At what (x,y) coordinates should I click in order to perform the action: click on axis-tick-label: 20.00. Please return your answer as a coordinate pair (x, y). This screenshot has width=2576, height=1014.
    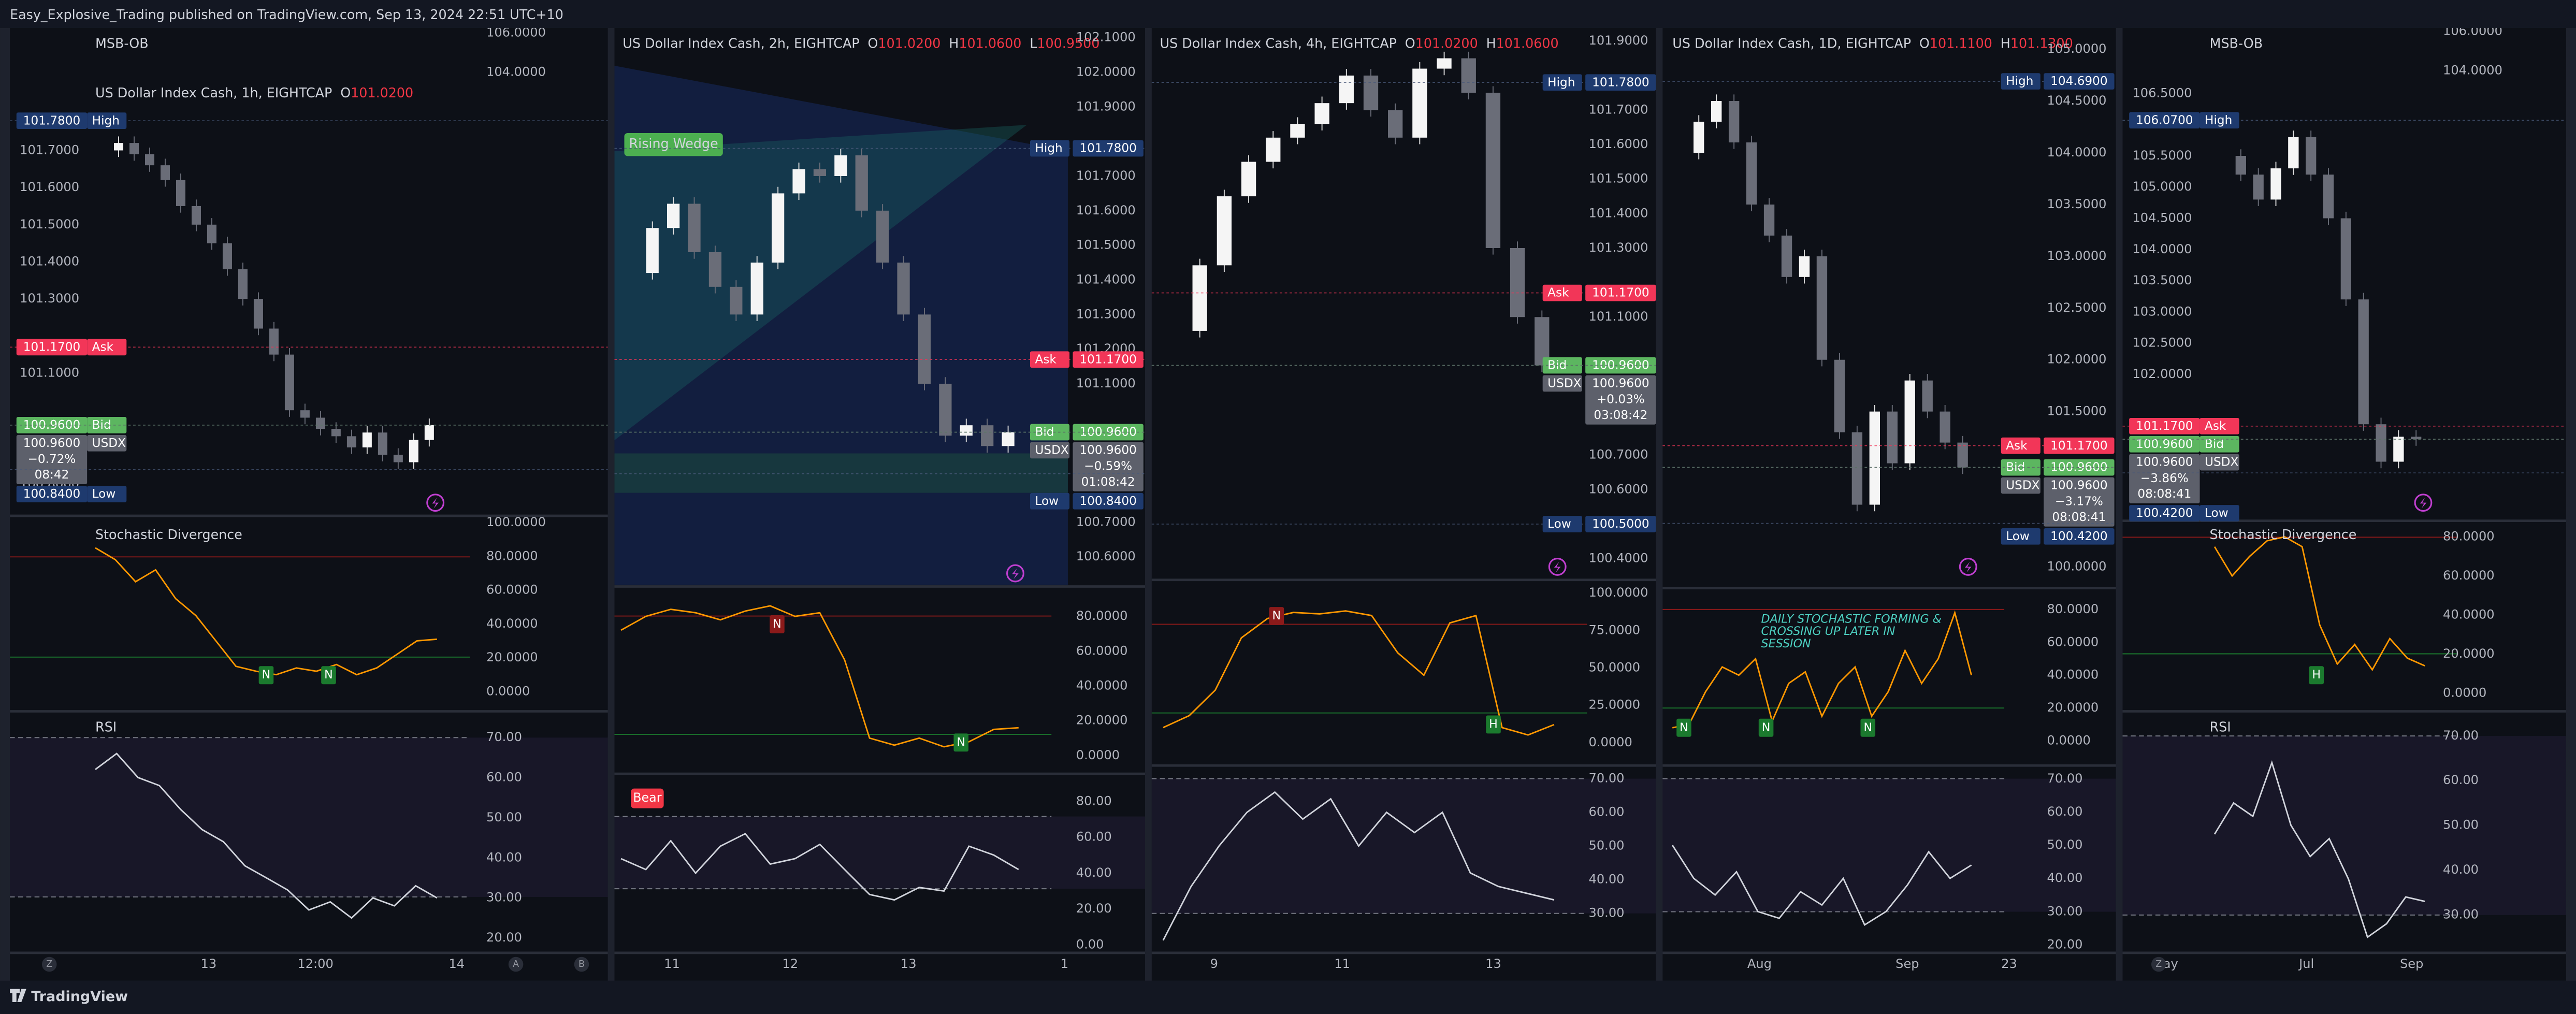
    Looking at the image, I should click on (1094, 908).